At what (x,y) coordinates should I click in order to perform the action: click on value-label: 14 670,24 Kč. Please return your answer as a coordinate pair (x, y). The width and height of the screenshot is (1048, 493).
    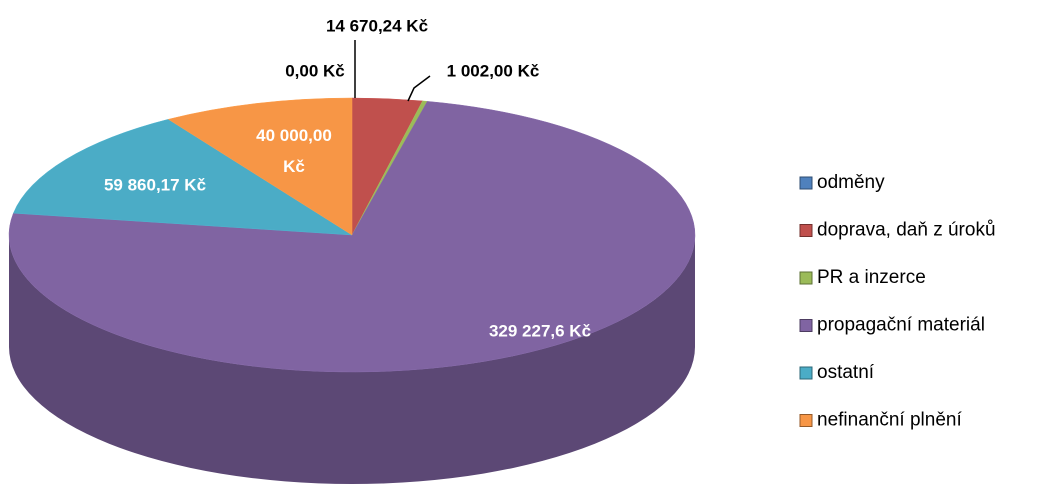
    Looking at the image, I should click on (377, 25).